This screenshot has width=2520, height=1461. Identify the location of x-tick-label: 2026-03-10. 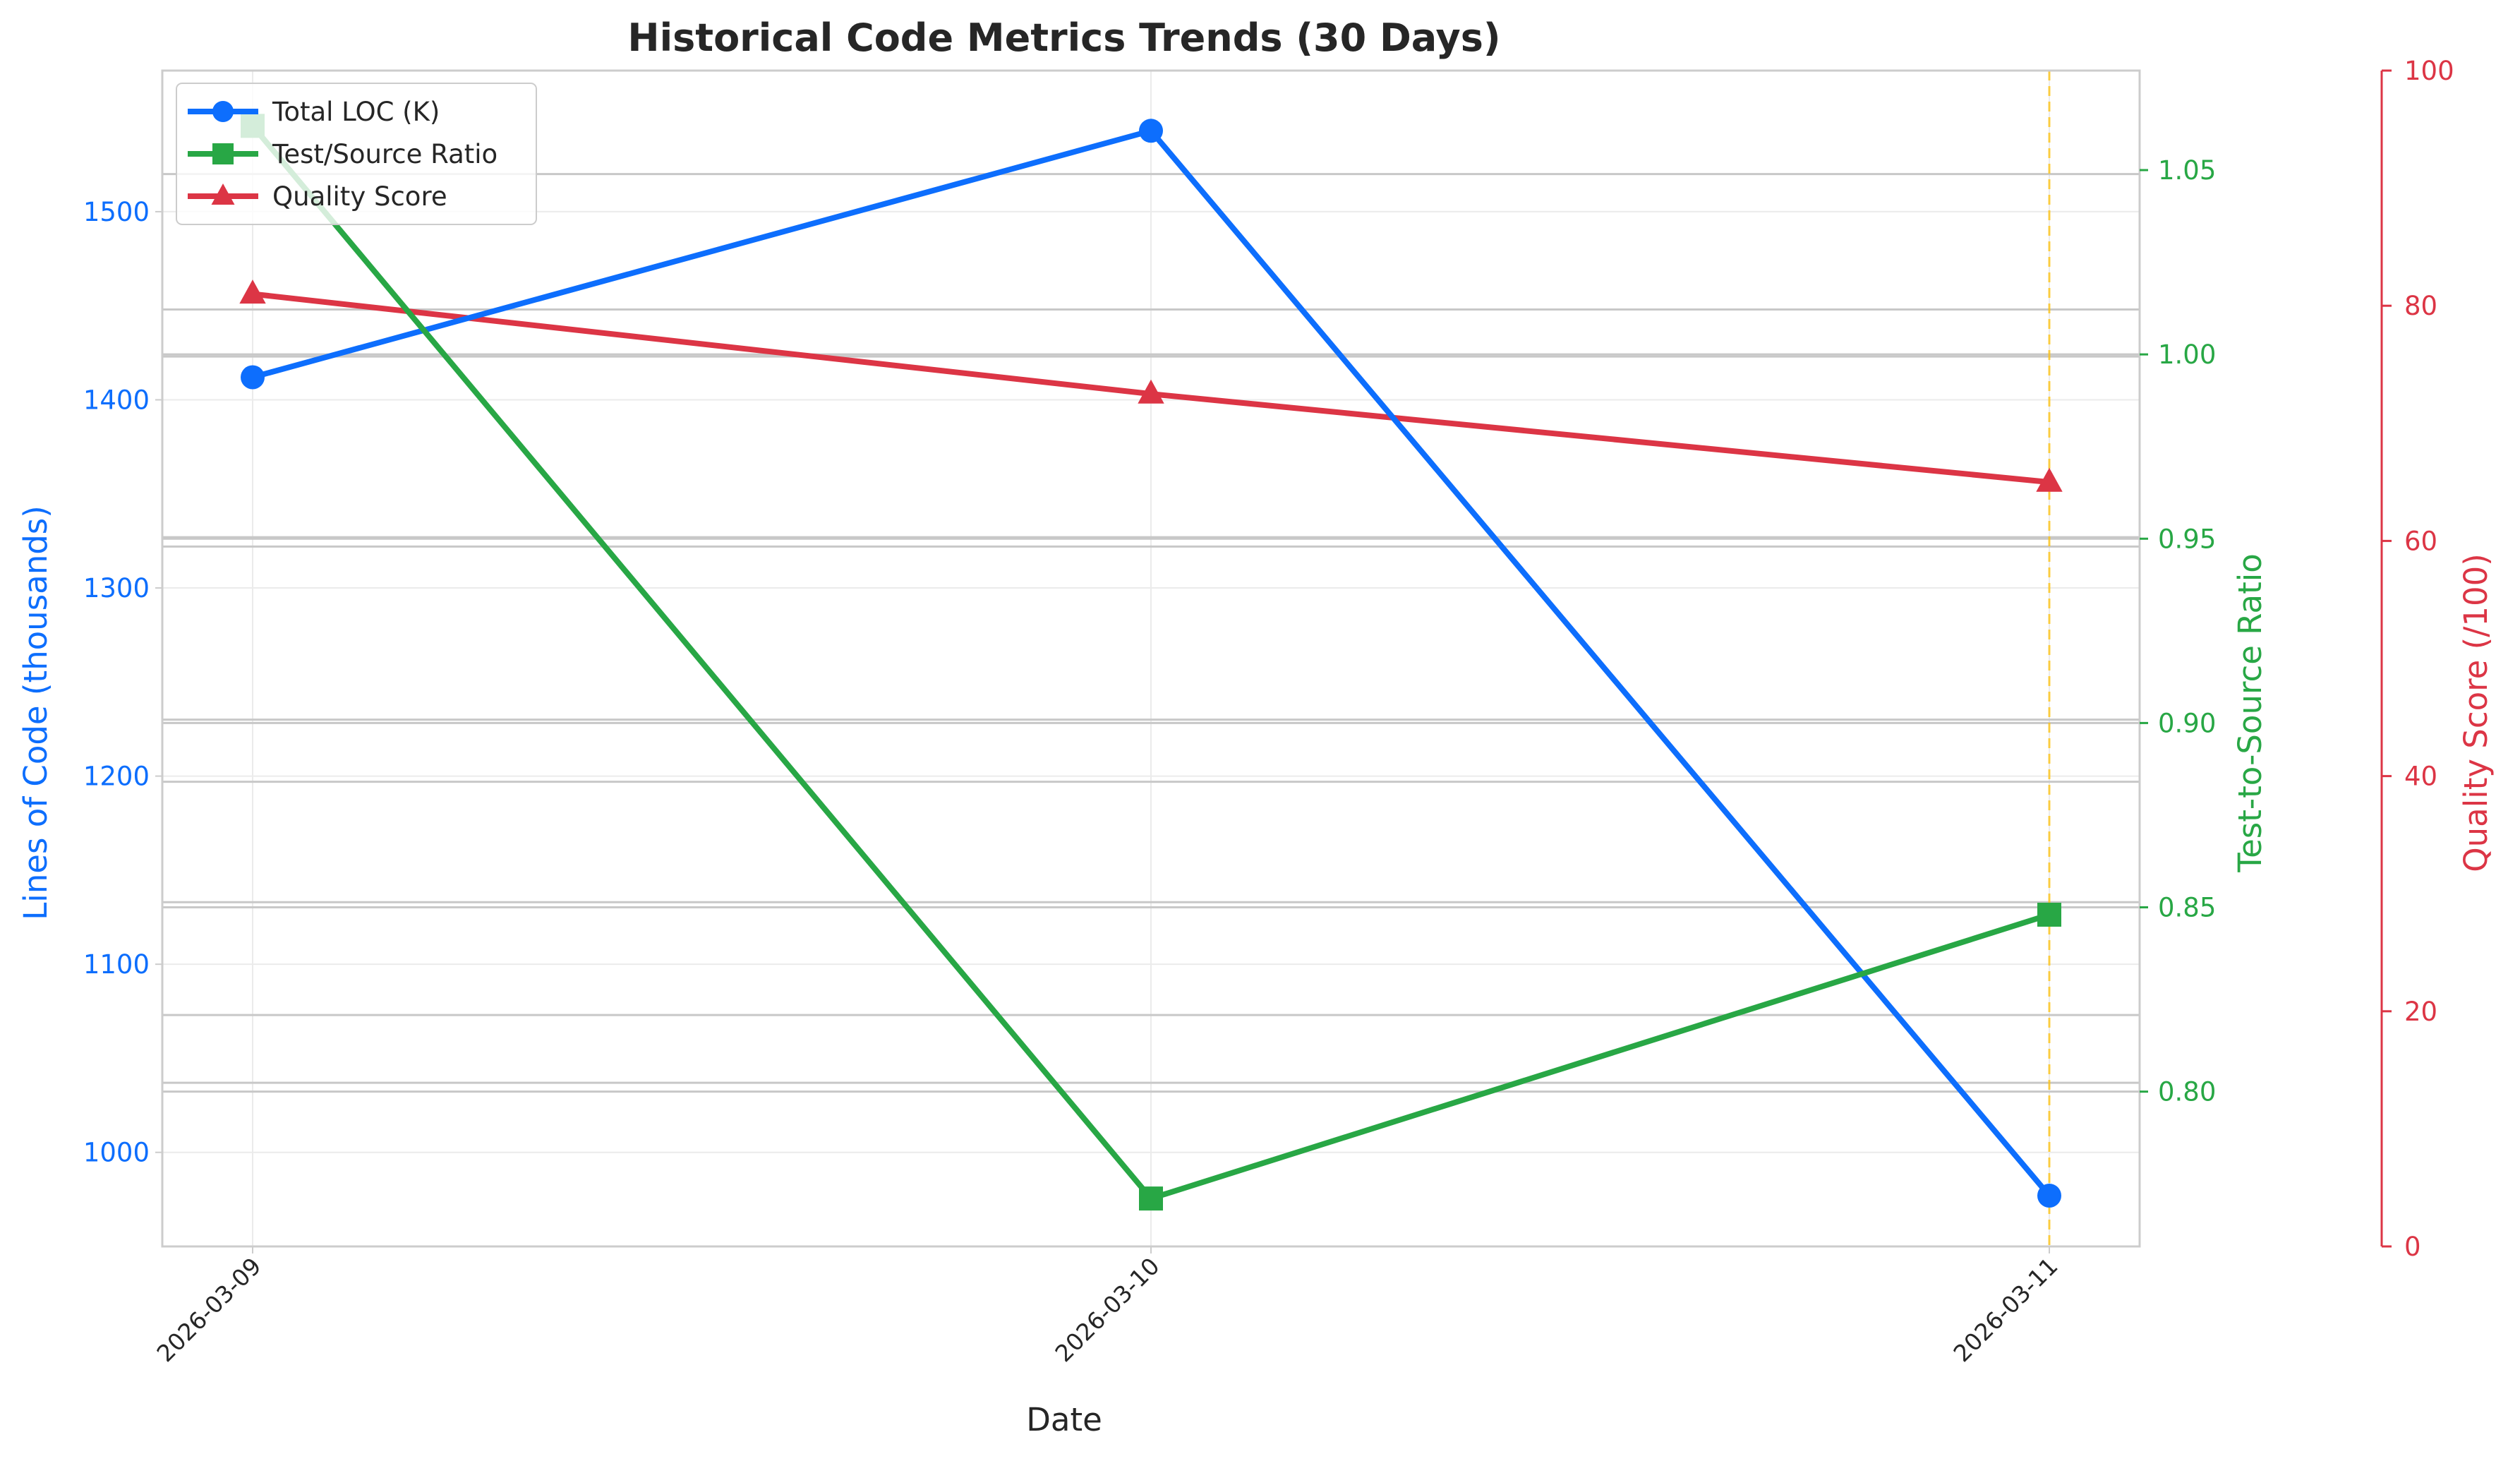
(1106, 1309).